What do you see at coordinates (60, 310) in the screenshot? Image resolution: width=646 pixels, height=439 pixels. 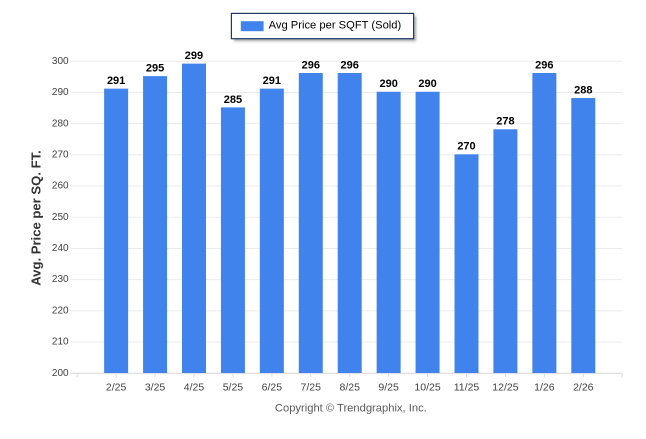 I see `svg-text: 220` at bounding box center [60, 310].